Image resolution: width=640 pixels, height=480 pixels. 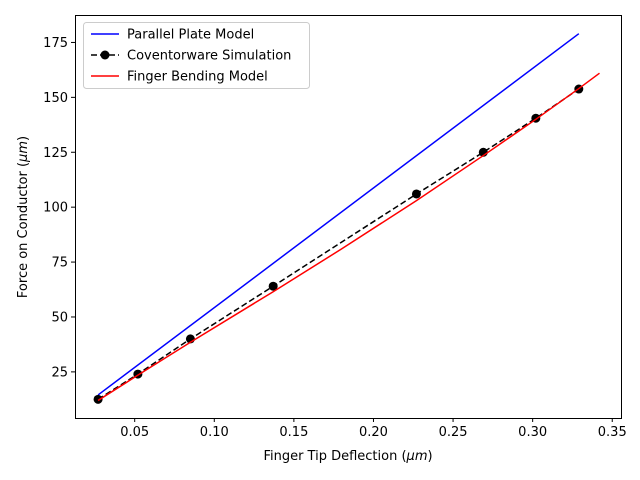 I want to click on legend-entry-finger-bending-model: Finger Bending Model, so click(x=179, y=77).